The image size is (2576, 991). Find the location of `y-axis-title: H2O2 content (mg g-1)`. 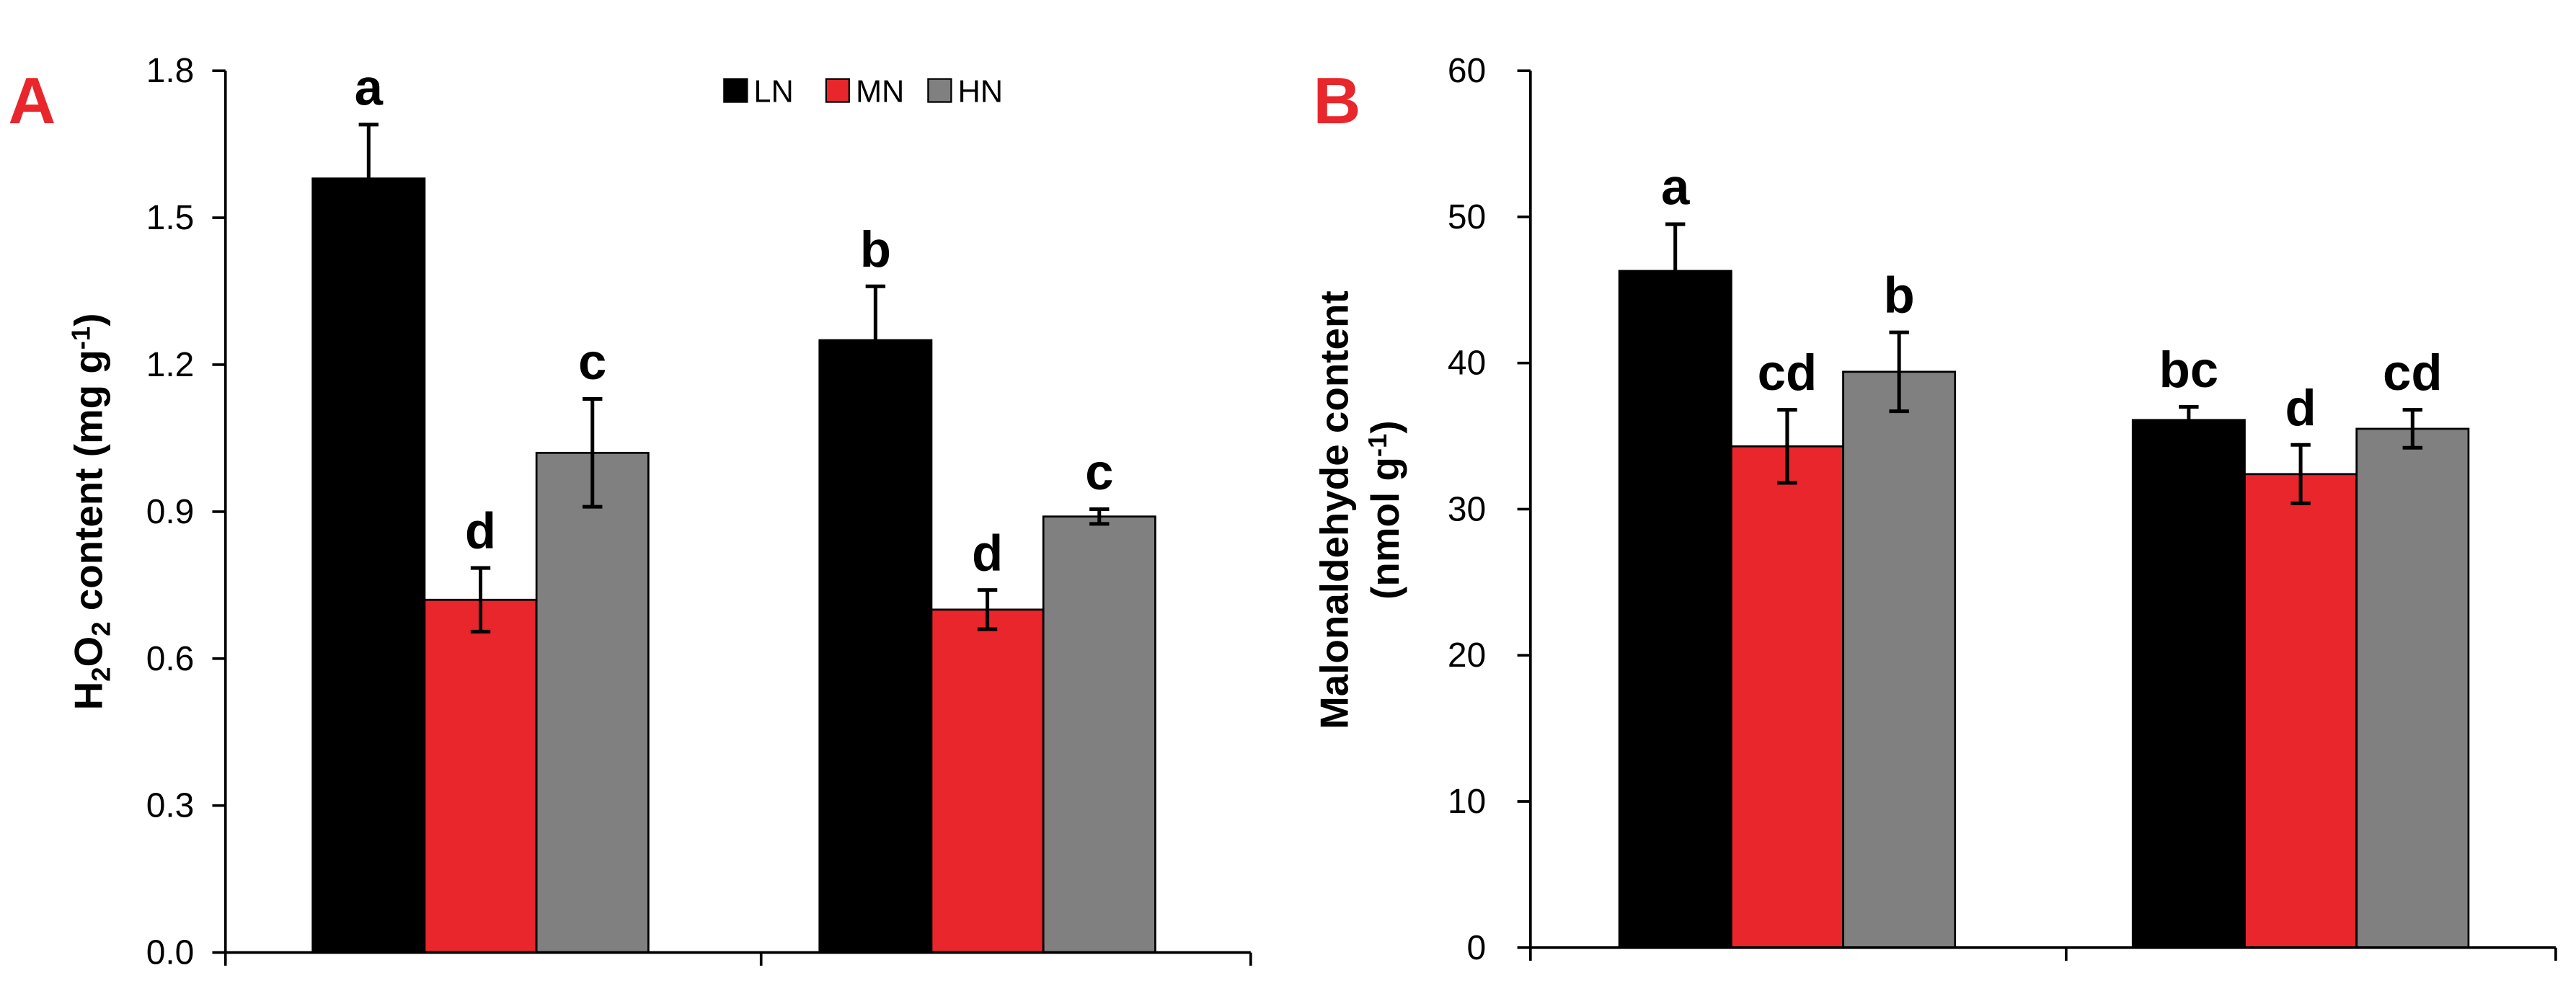

y-axis-title: H2O2 content (mg g-1) is located at coordinates (91, 513).